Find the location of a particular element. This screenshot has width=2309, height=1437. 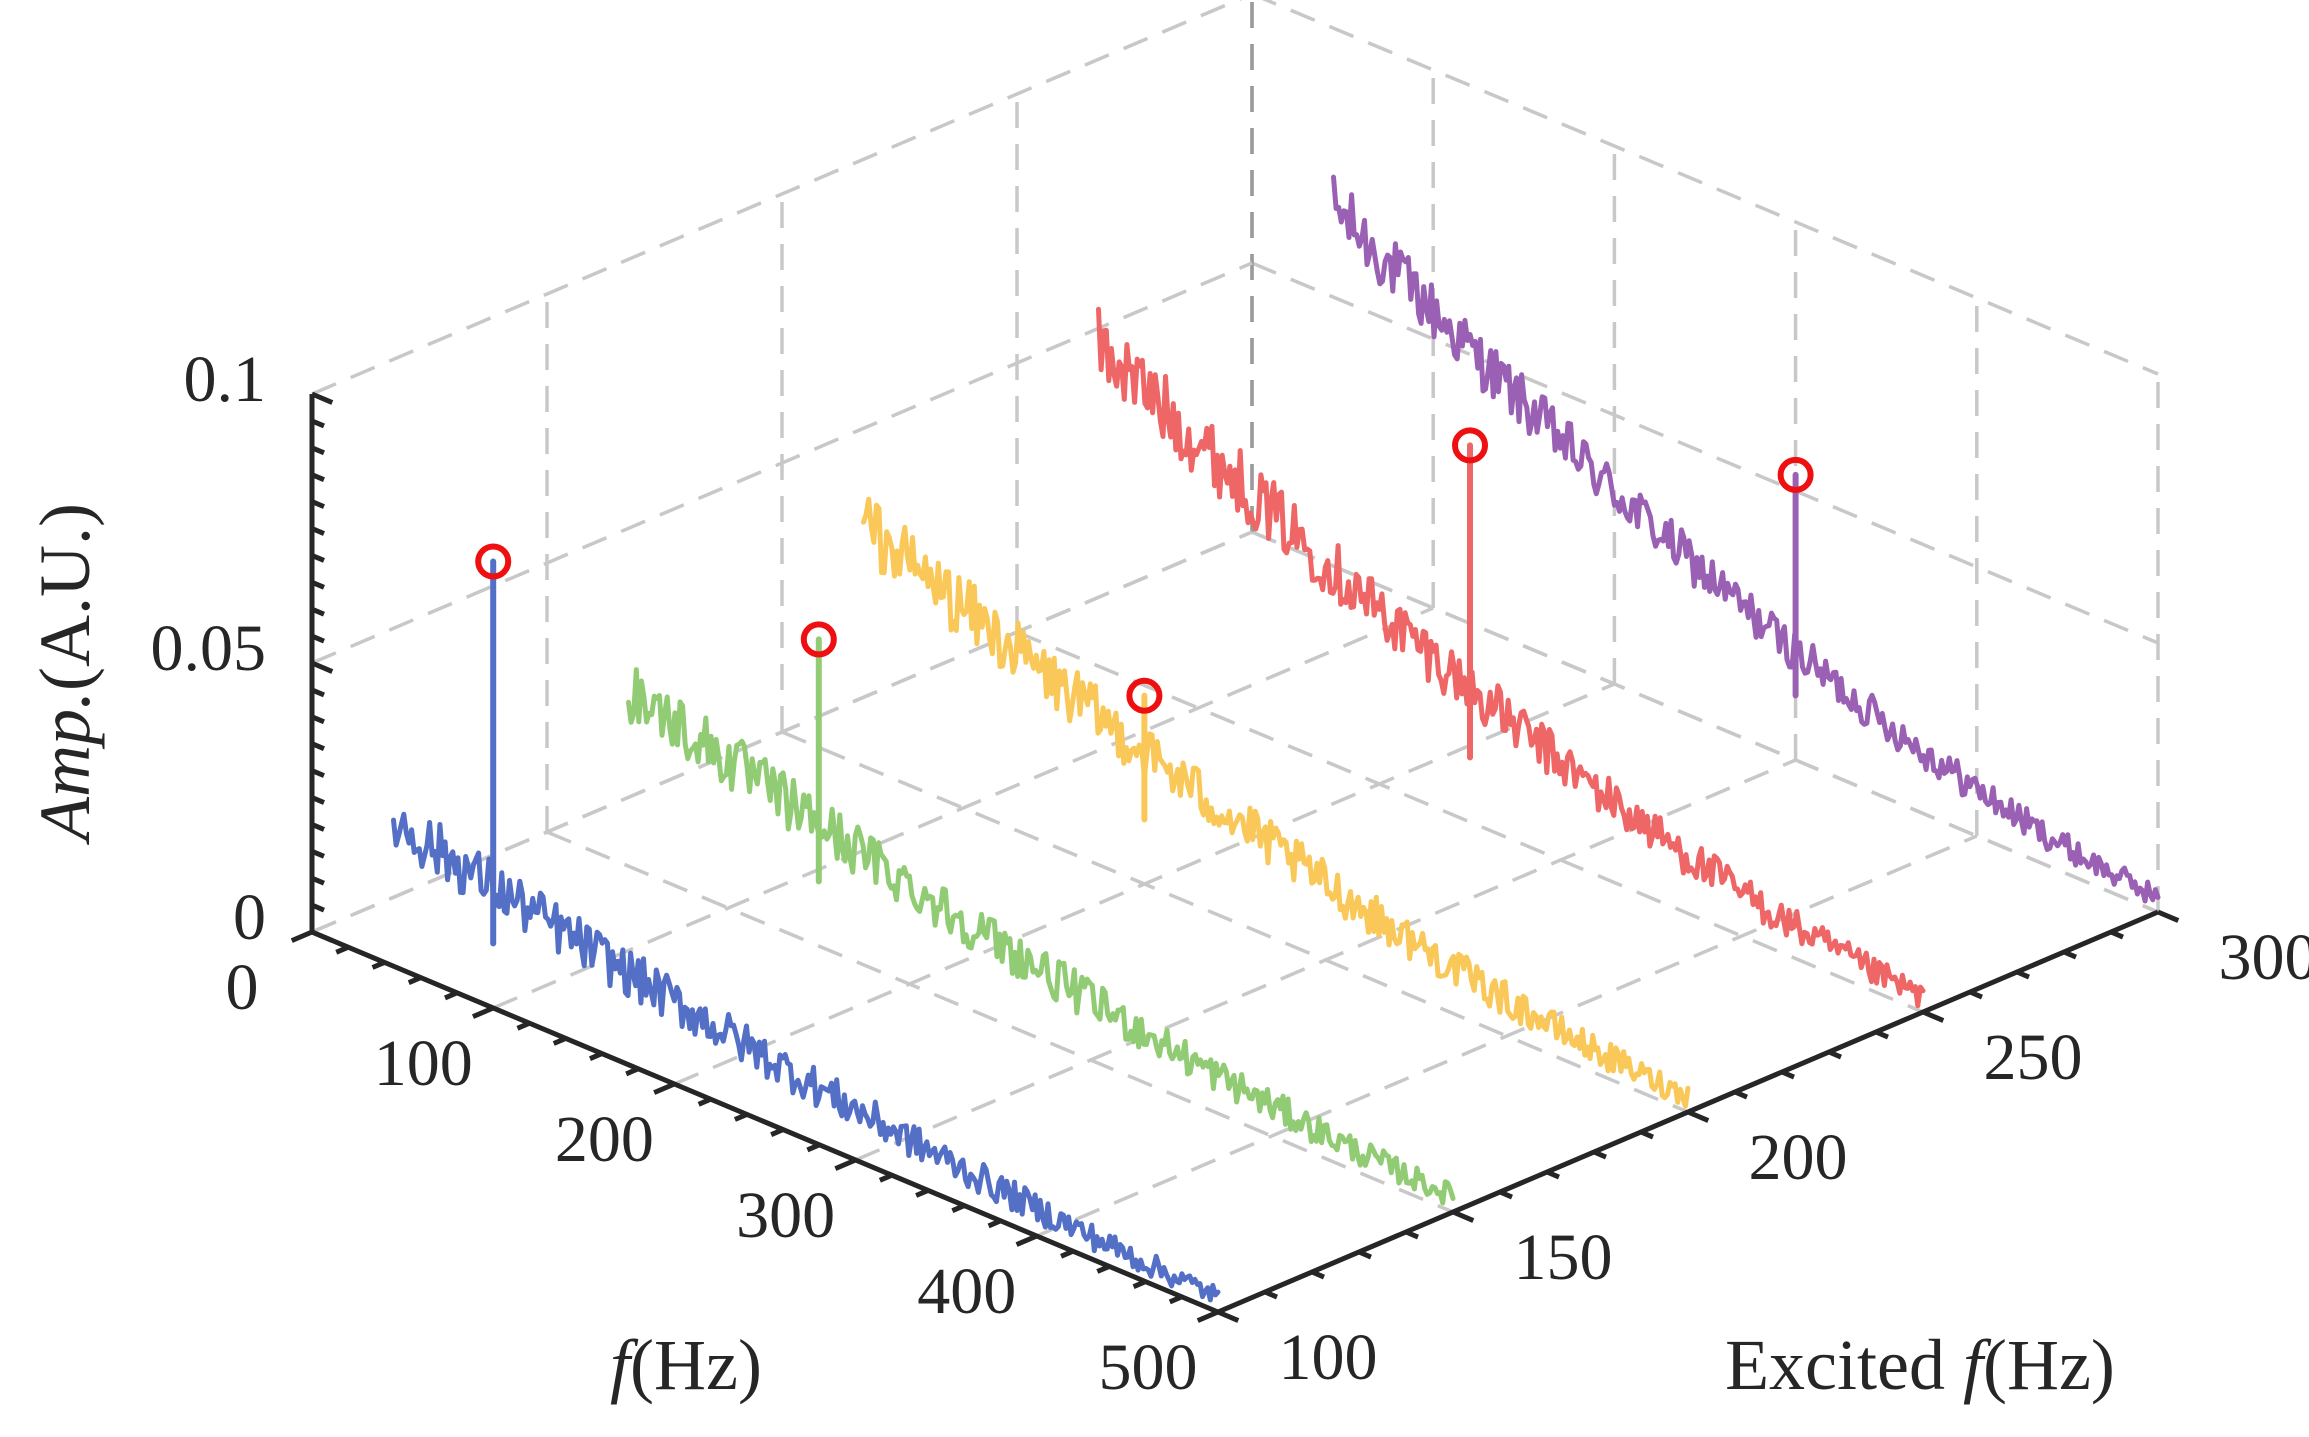

amp-axis-tick-label: 0 is located at coordinates (249, 917).